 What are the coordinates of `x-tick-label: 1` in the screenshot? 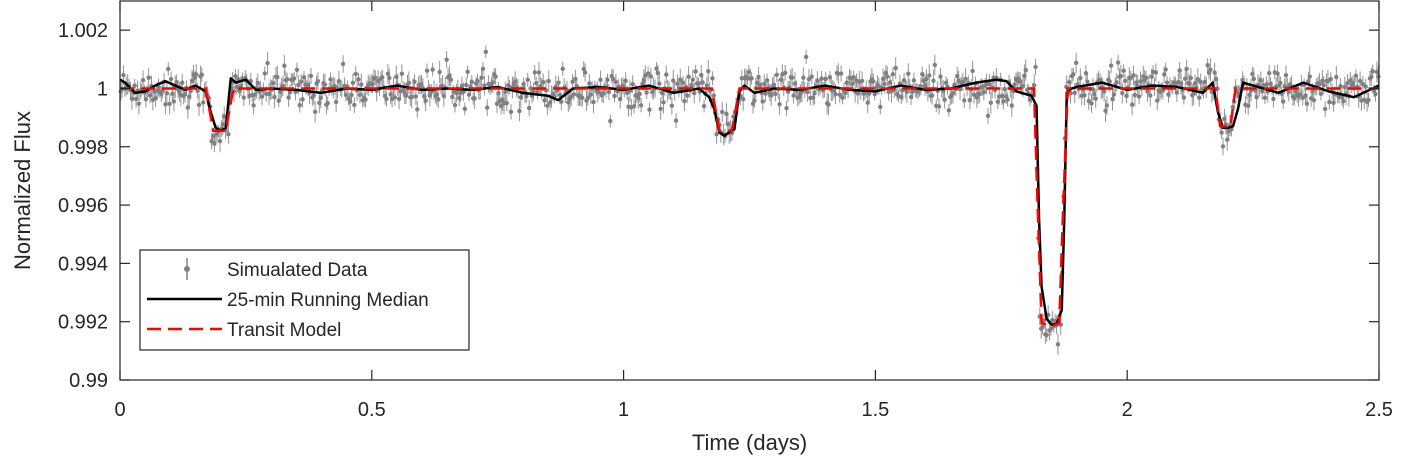 It's located at (623, 410).